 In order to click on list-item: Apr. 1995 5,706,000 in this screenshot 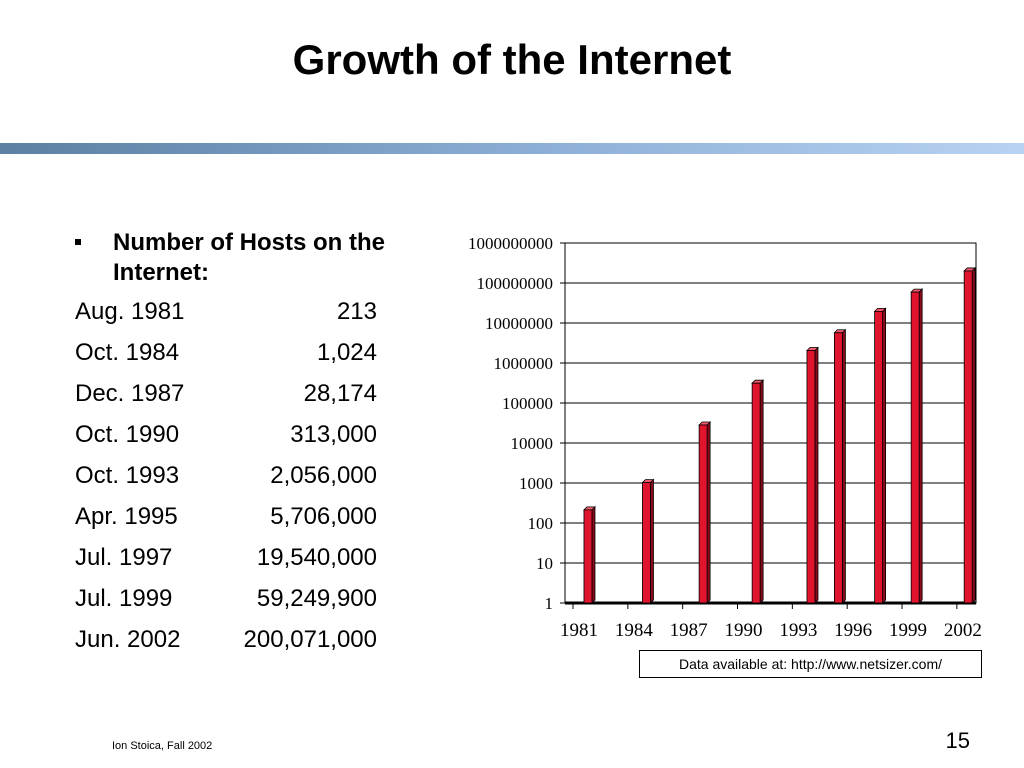, I will do `click(235, 522)`.